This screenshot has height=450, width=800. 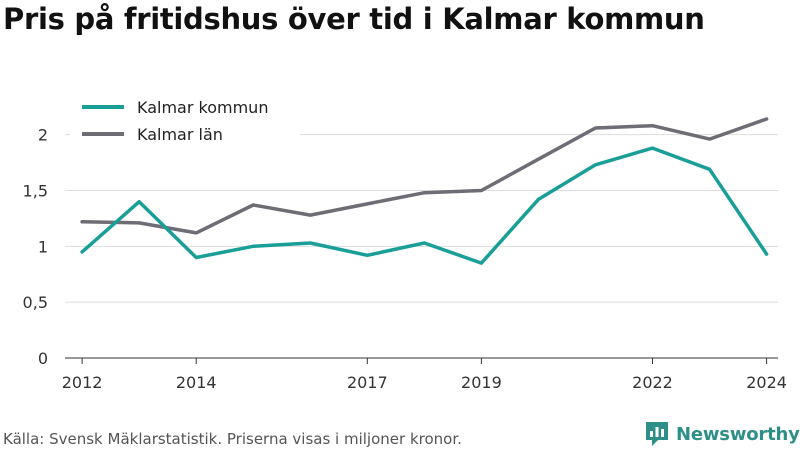 What do you see at coordinates (367, 382) in the screenshot?
I see `x-tick-label: 2017` at bounding box center [367, 382].